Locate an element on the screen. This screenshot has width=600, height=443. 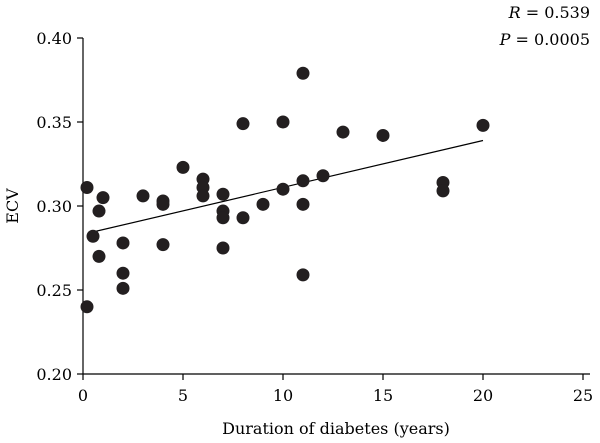
x-tick-label: 5 is located at coordinates (183, 395).